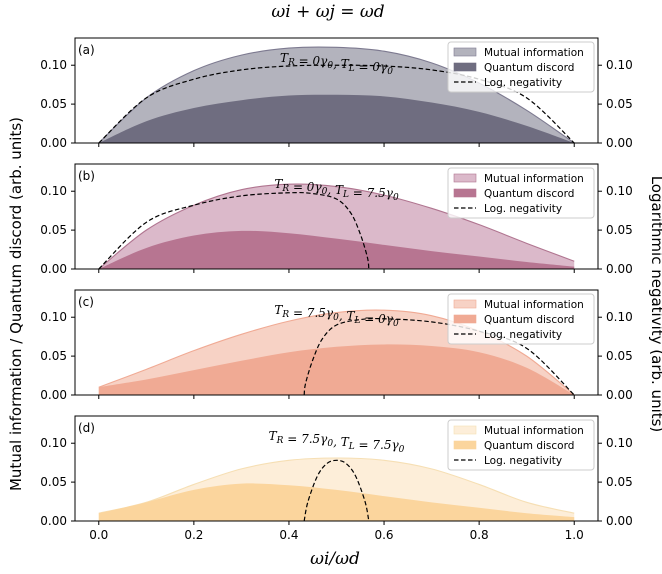 This screenshot has width=662, height=574. Describe the element at coordinates (335, 559) in the screenshot. I see `x-axis-label: ωi/ωd` at that location.